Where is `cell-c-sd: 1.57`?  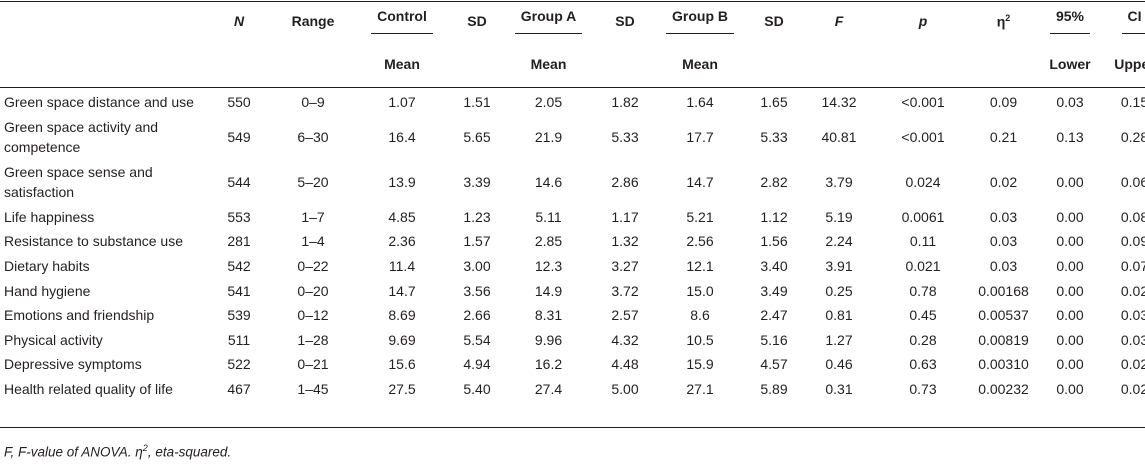 cell-c-sd: 1.57 is located at coordinates (477, 241).